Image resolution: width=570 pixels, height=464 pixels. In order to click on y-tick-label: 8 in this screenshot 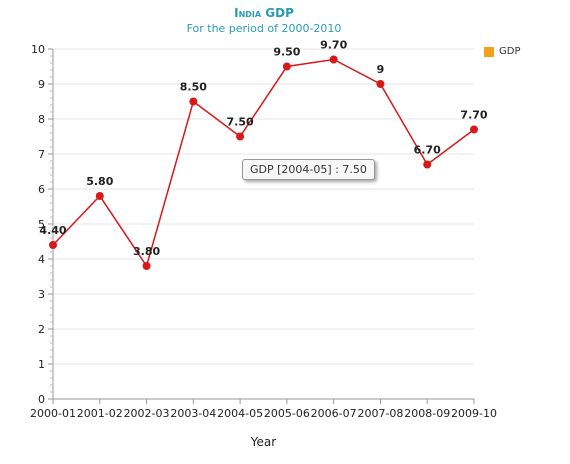, I will do `click(41, 119)`.